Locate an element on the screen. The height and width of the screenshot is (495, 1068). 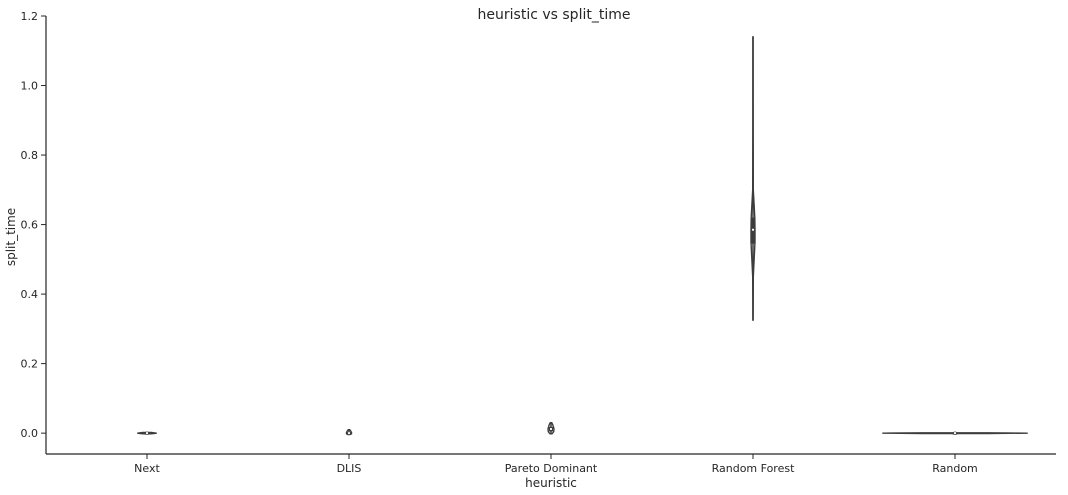
violin-dlis is located at coordinates (349, 432).